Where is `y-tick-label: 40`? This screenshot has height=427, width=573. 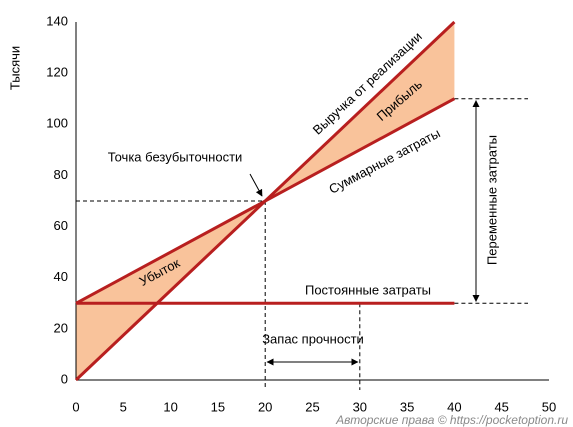 y-tick-label: 40 is located at coordinates (61, 276).